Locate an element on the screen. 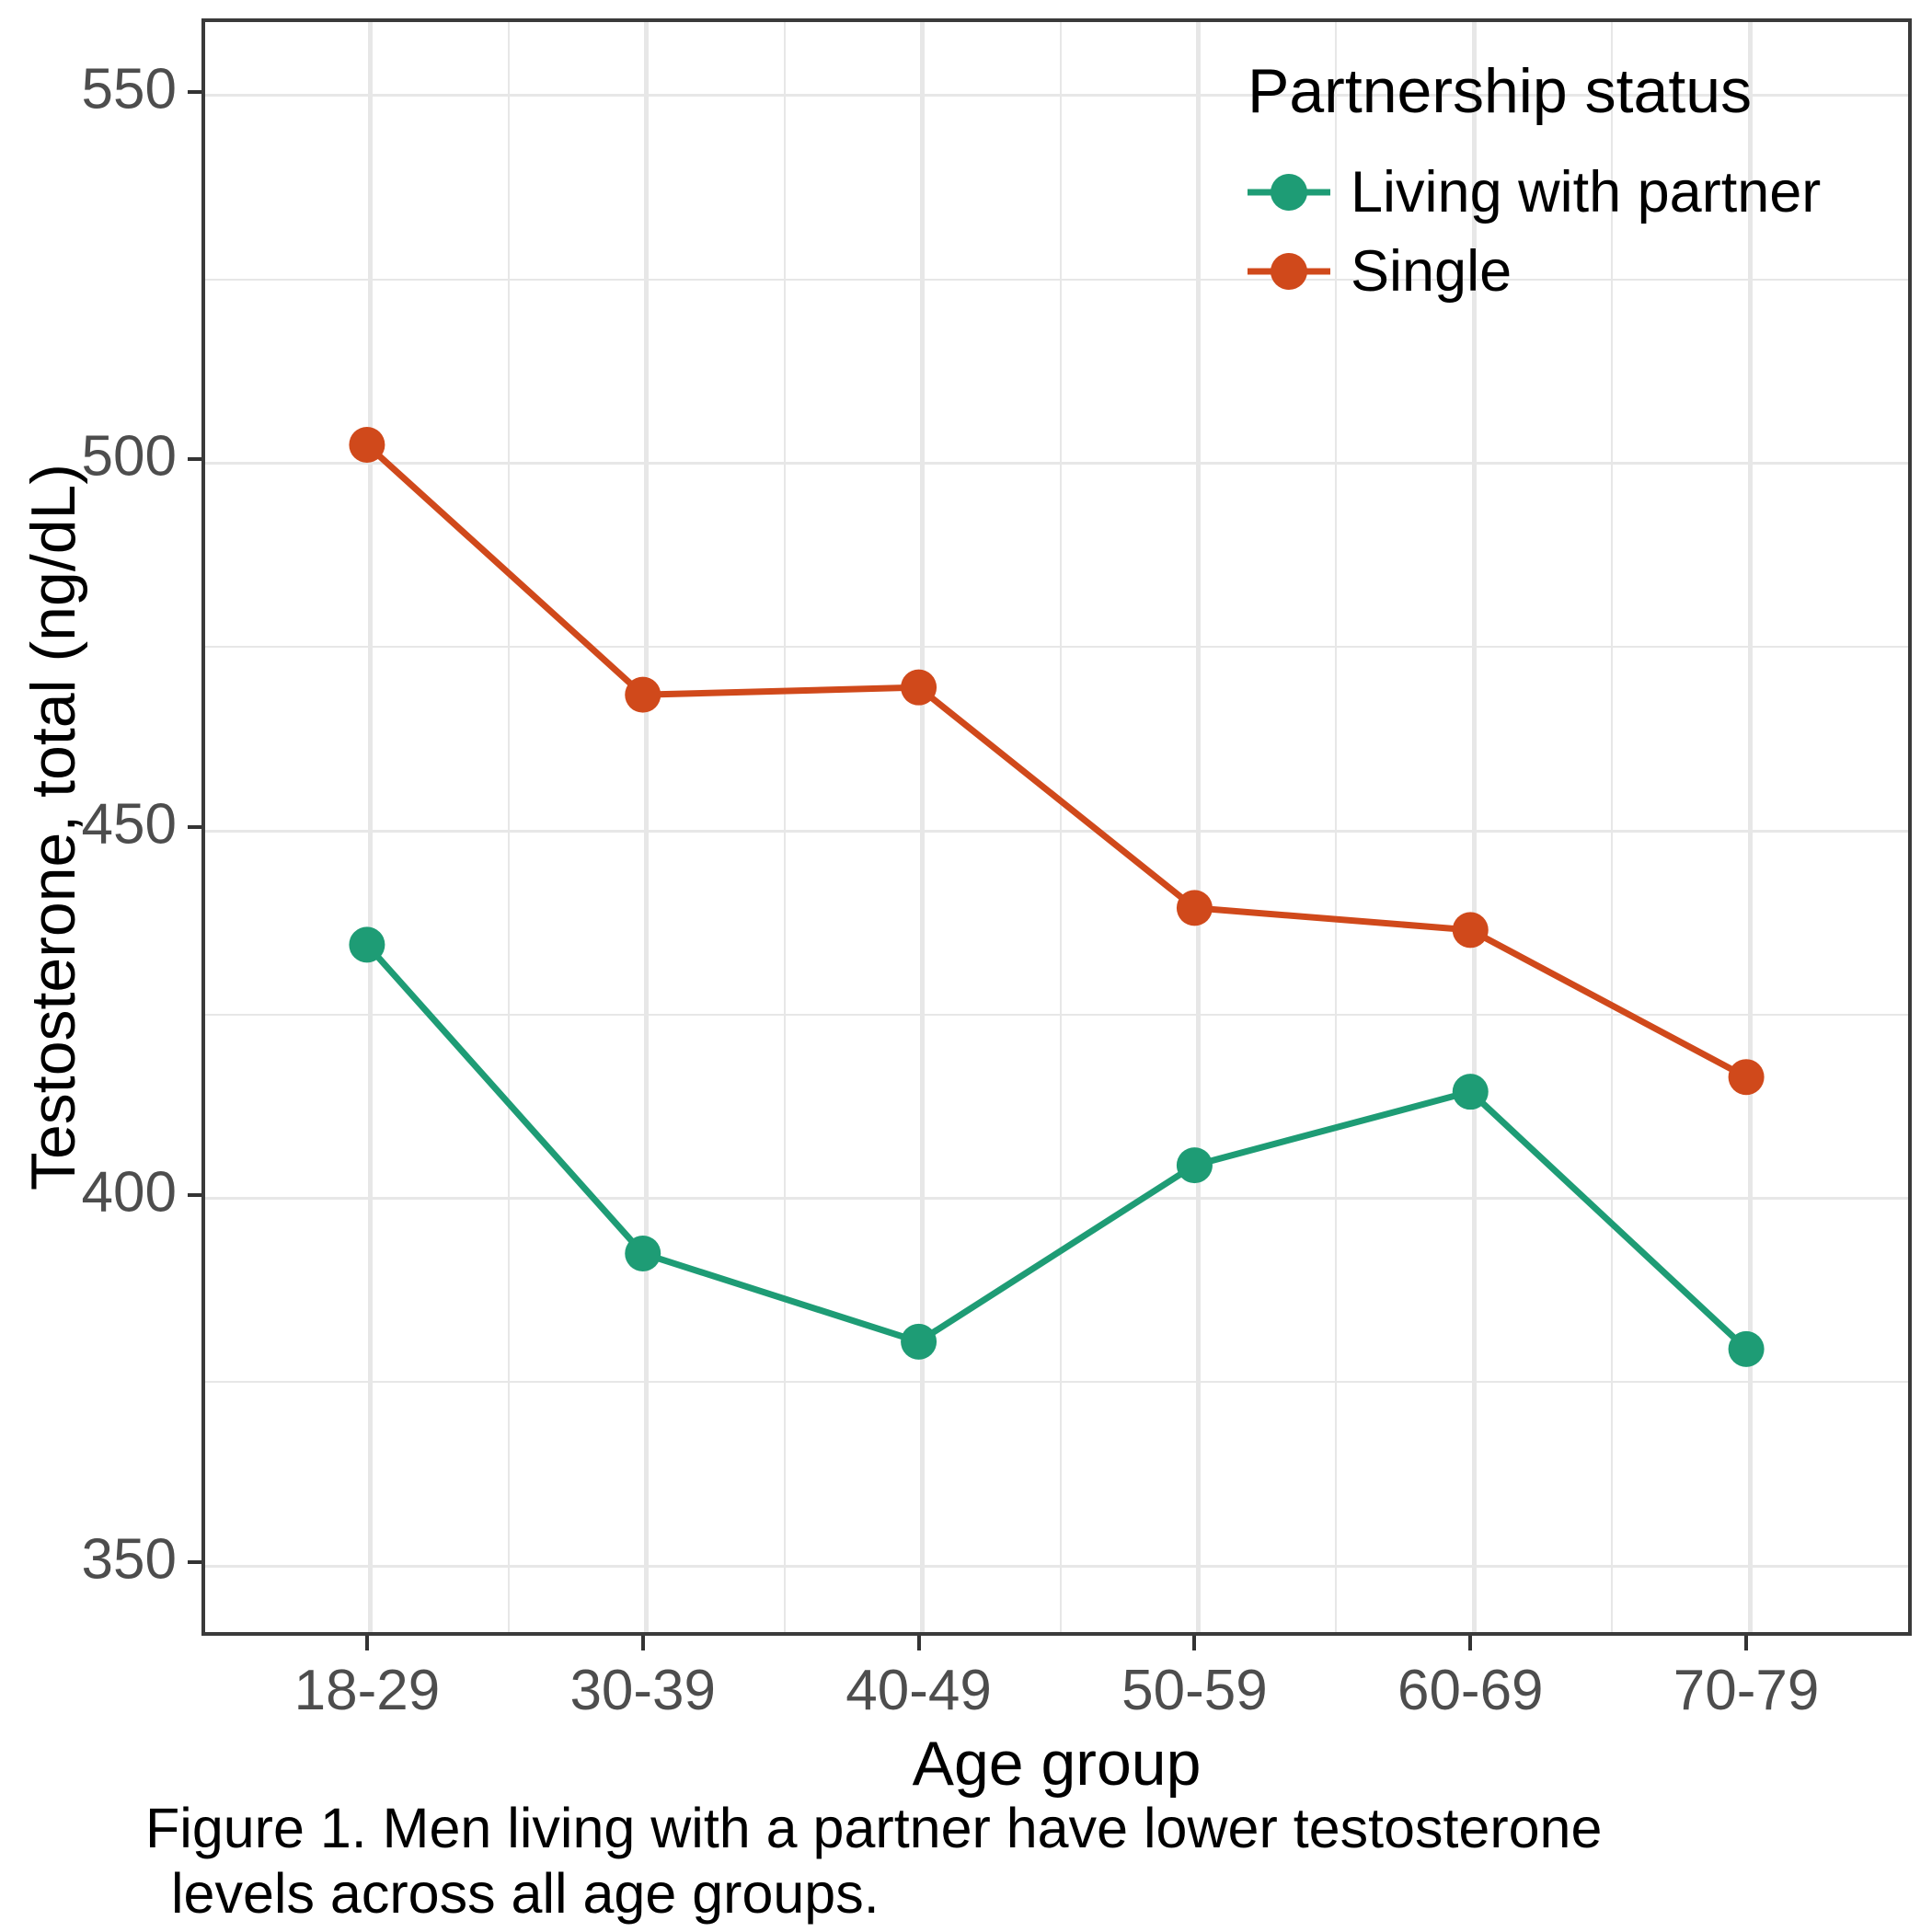  x-tick-label: 18-29 is located at coordinates (367, 1690).